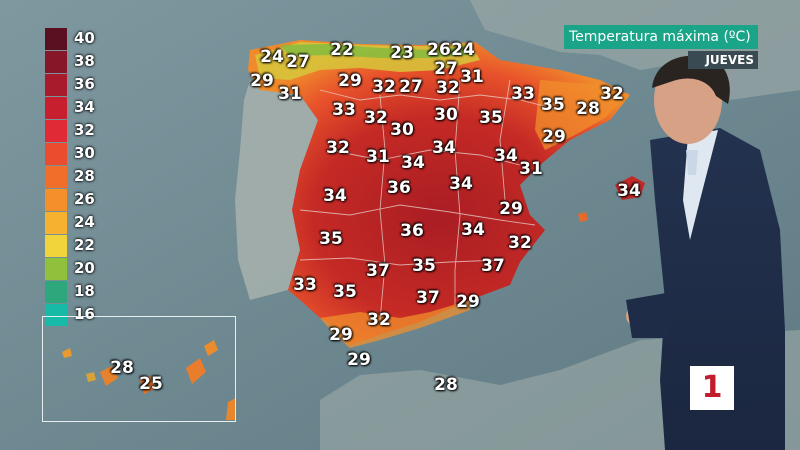  I want to click on channel-number: 1, so click(712, 387).